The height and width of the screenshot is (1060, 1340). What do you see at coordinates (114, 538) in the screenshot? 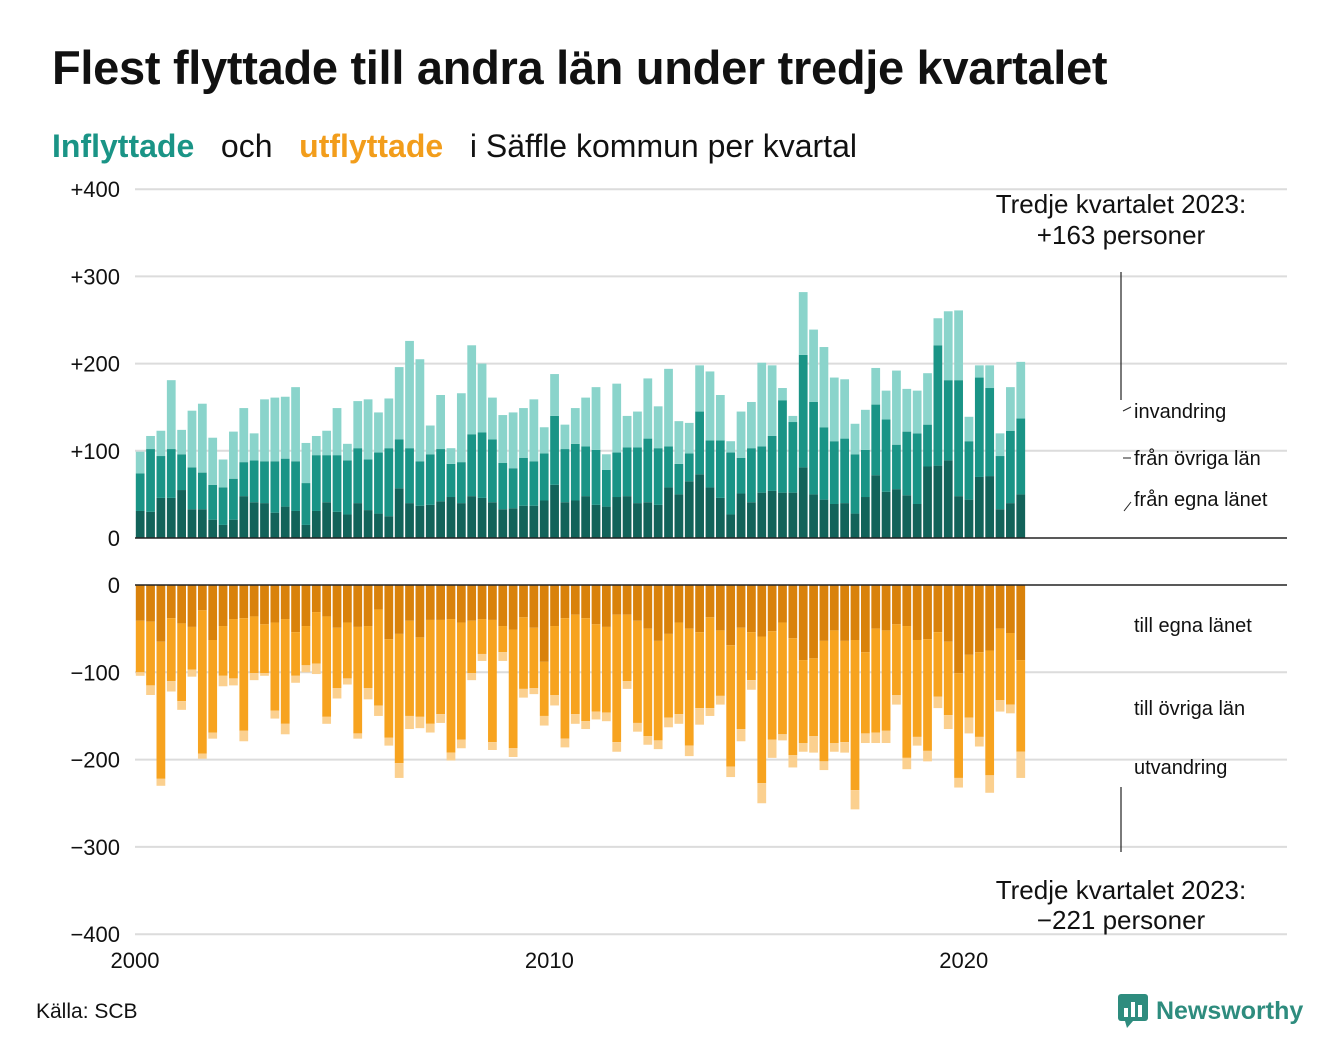
I see `y-tick-top: 0` at bounding box center [114, 538].